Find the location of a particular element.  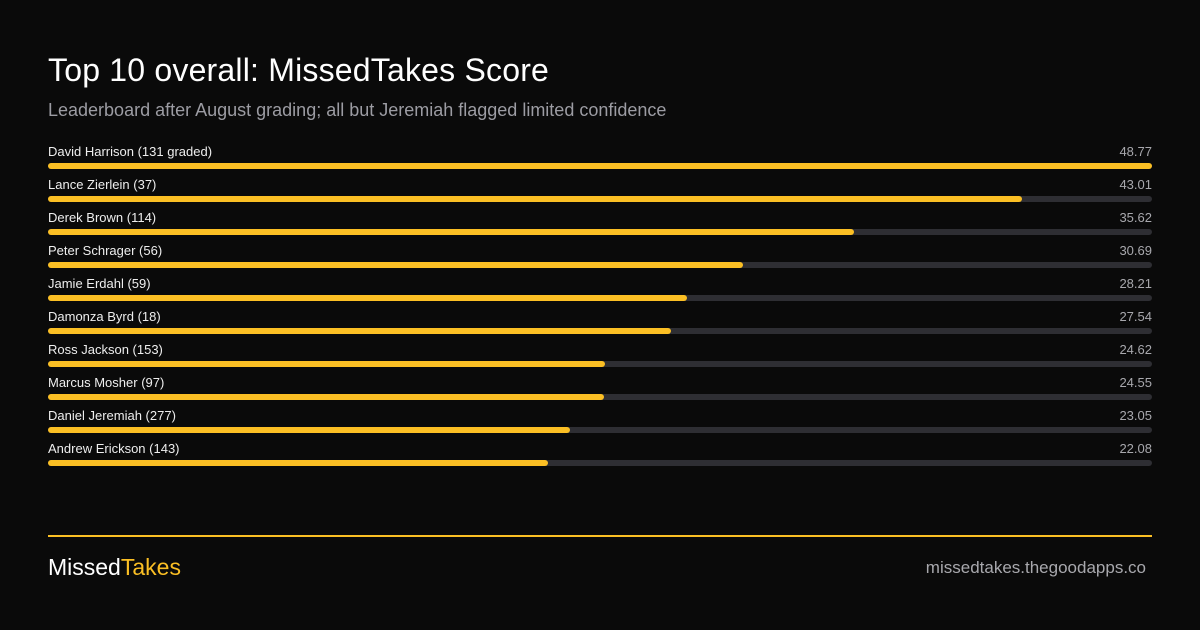

bar-row: Daniel Jeremiah (277) 23.05 is located at coordinates (600, 423).